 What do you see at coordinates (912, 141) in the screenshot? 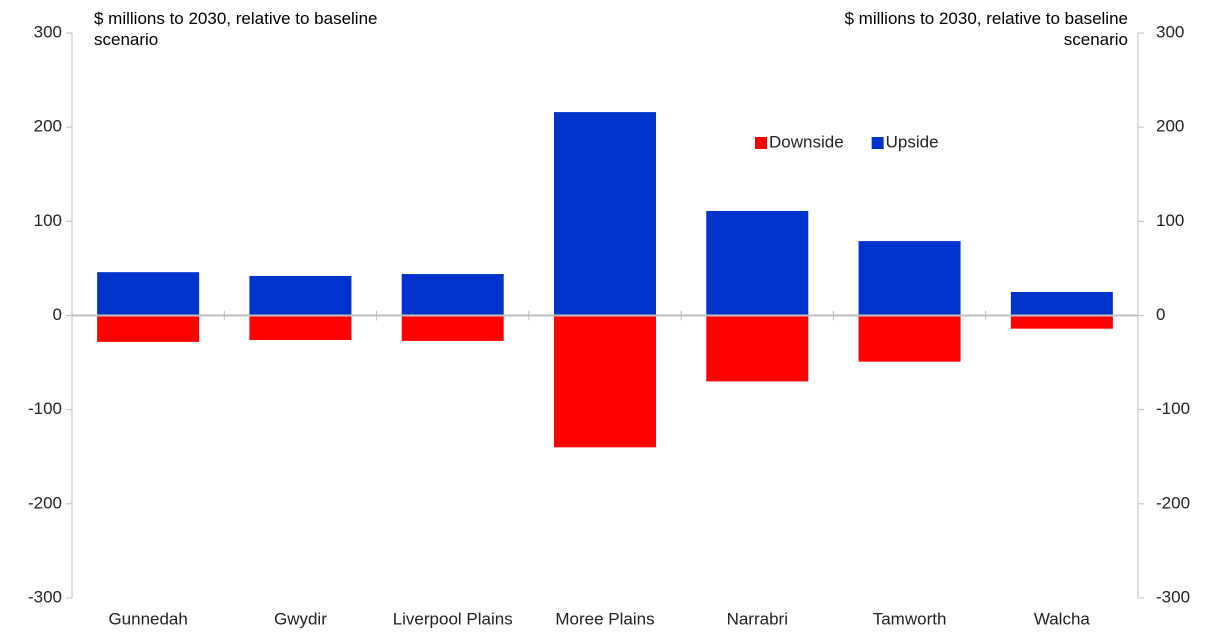
I see `legend-label: Upside` at bounding box center [912, 141].